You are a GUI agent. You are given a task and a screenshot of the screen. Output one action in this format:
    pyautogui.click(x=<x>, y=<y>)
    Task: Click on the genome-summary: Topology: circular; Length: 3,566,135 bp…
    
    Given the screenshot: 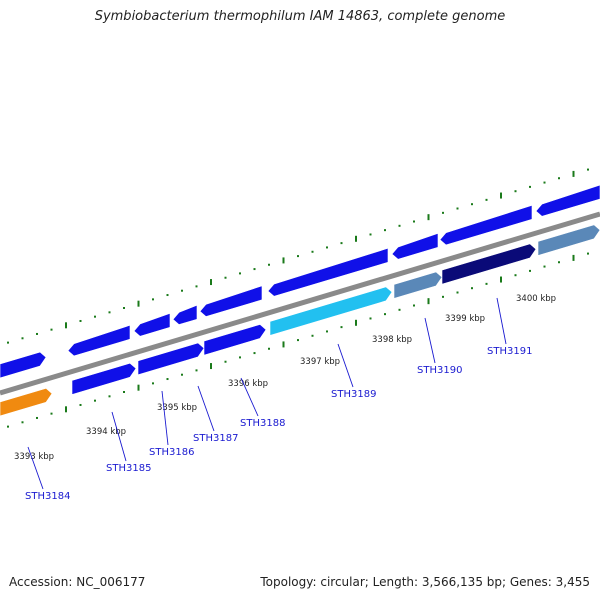 What is the action you would take?
    pyautogui.click(x=425, y=582)
    